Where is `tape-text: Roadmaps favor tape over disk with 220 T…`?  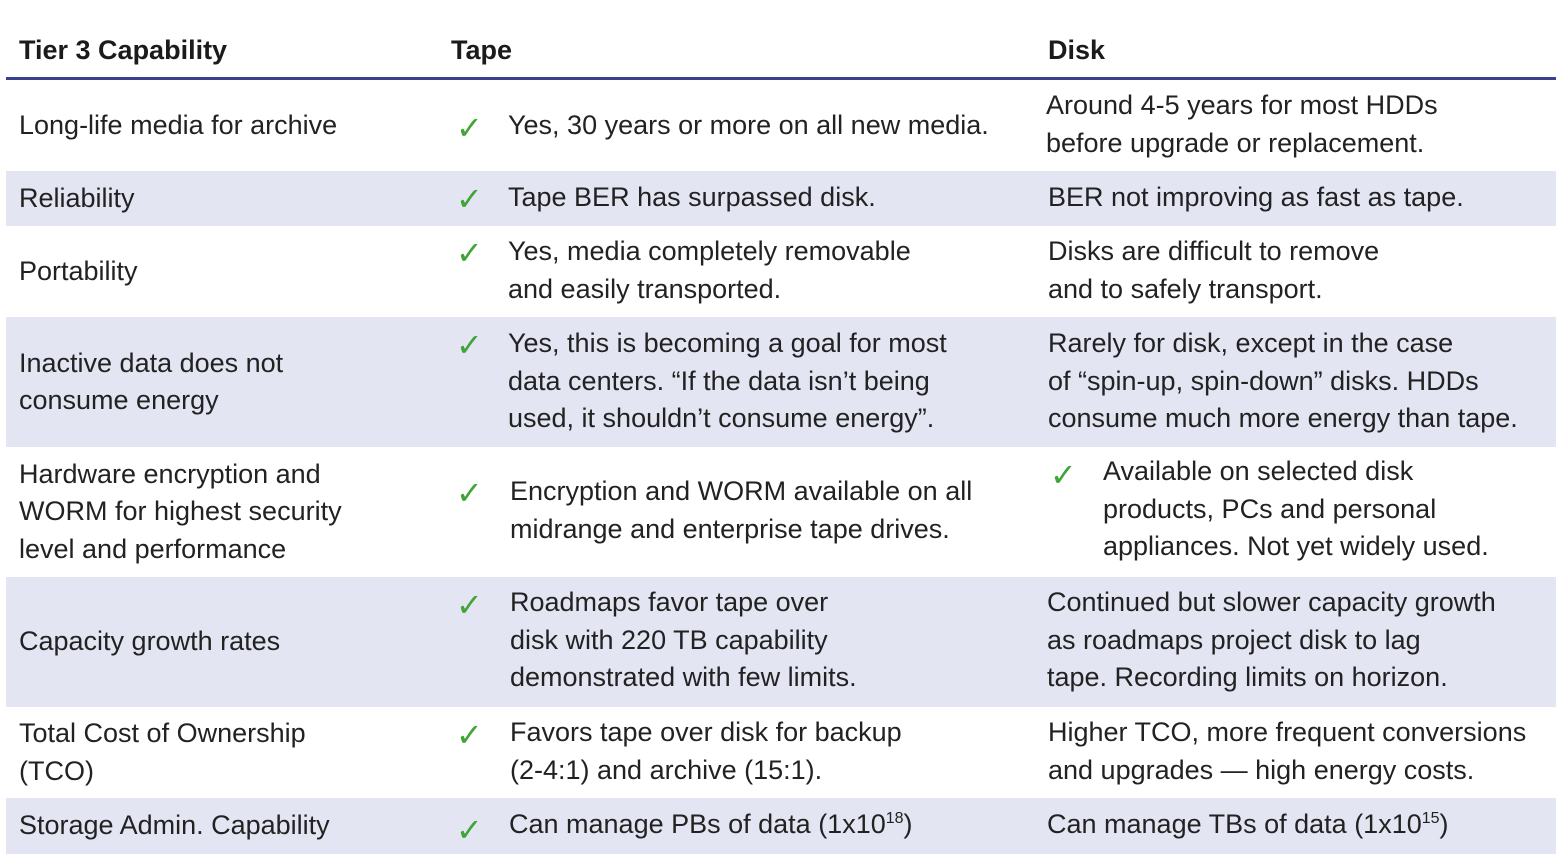 tape-text: Roadmaps favor tape over disk with 220 T… is located at coordinates (683, 639).